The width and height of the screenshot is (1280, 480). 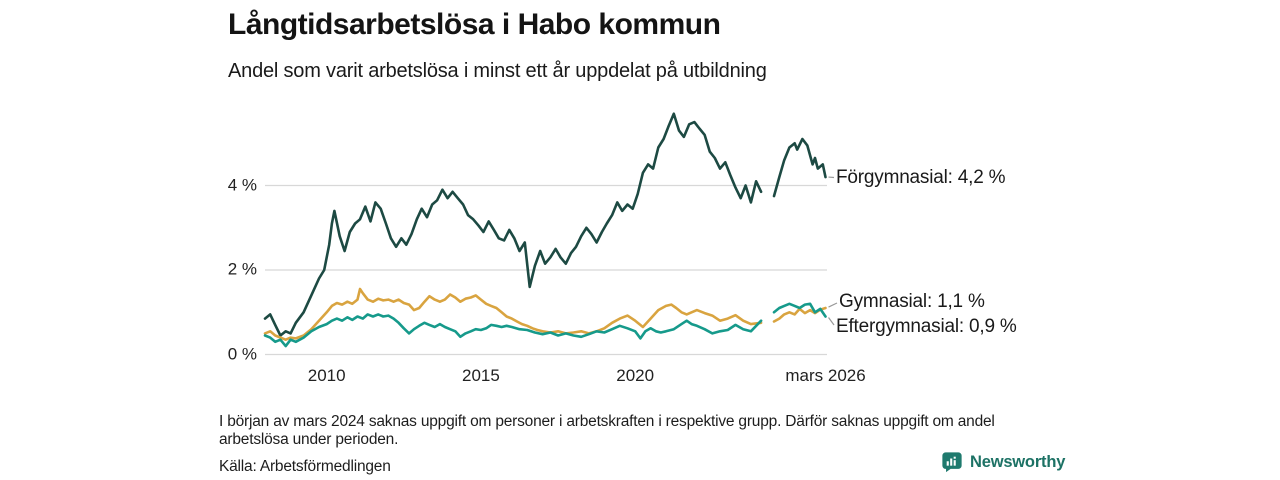 What do you see at coordinates (242, 185) in the screenshot?
I see `y-tick-label: 4 %` at bounding box center [242, 185].